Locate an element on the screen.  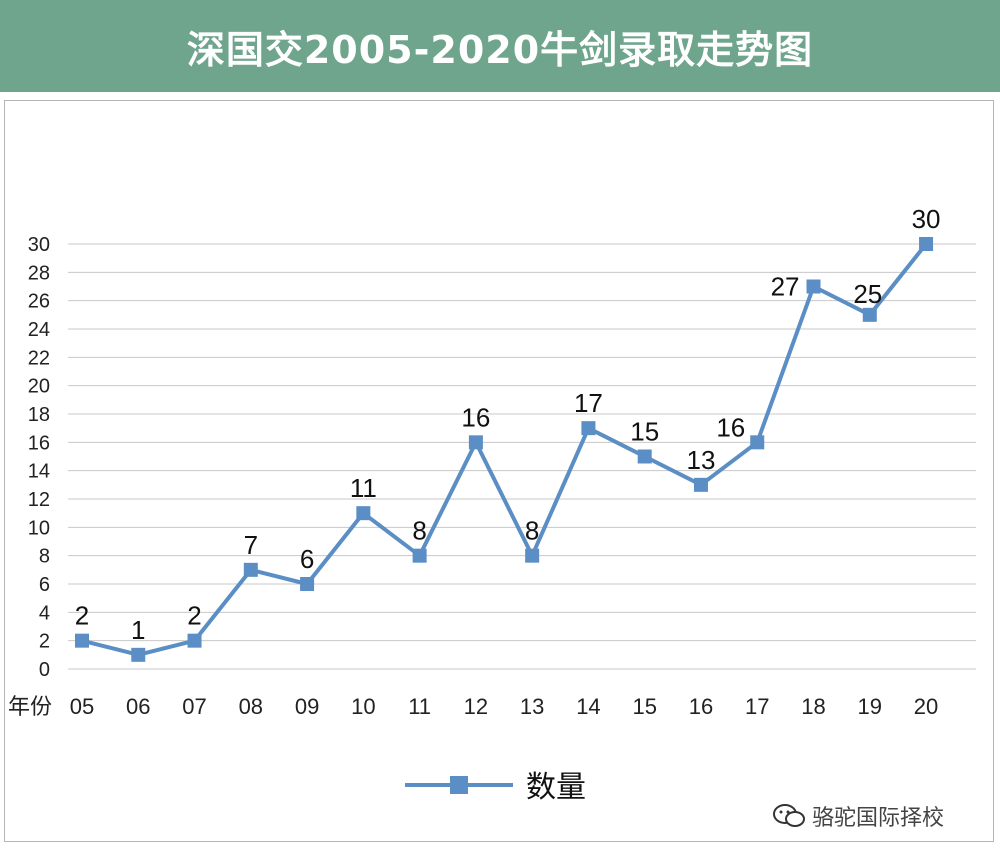
x-axis-ticks: 05 06 07 08 09 10 11 12 13 14 15 16 17 18 19 20 is located at coordinates (504, 706).